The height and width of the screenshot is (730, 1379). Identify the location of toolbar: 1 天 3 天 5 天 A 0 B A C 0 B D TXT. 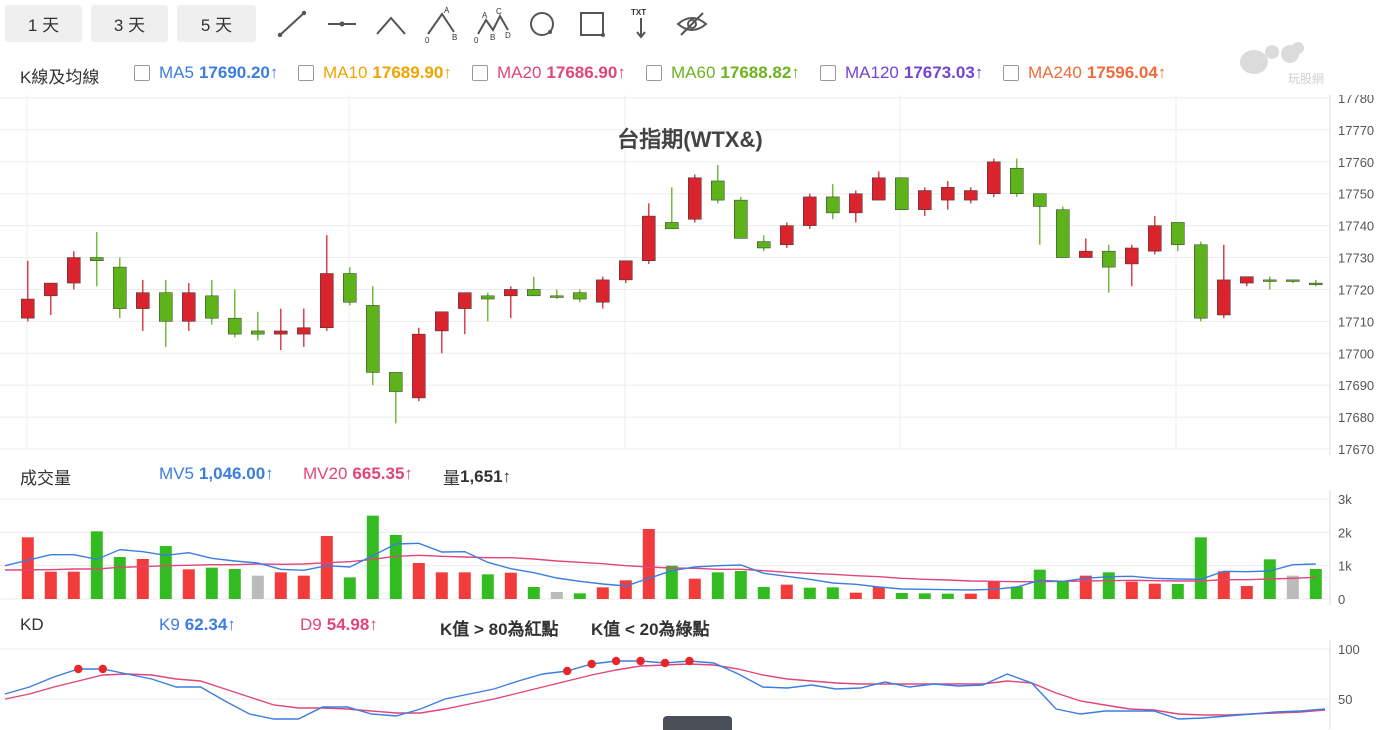
(689, 24).